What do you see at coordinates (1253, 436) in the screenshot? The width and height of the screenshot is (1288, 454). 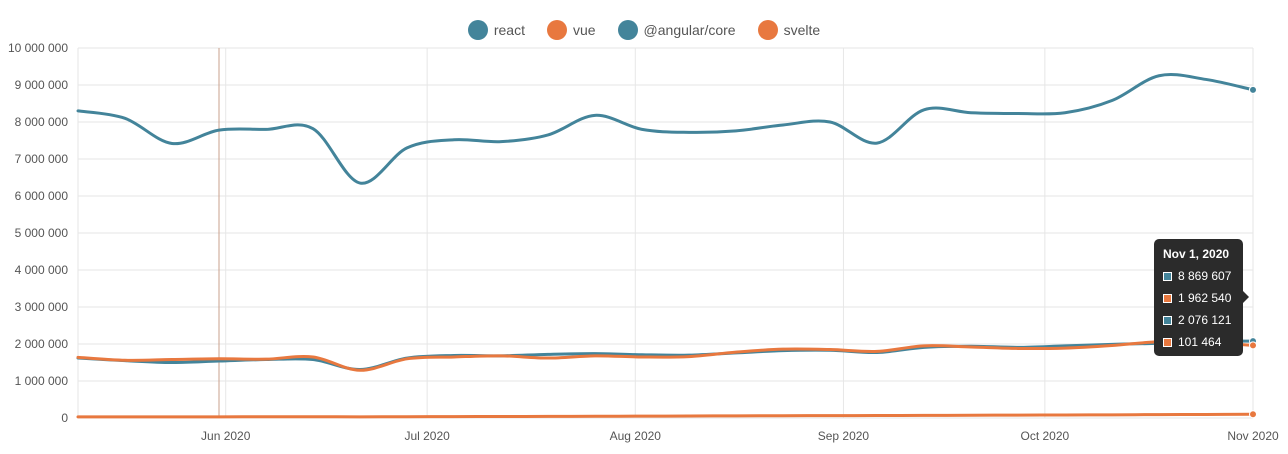 I see `x-tick-label: Nov 2020` at bounding box center [1253, 436].